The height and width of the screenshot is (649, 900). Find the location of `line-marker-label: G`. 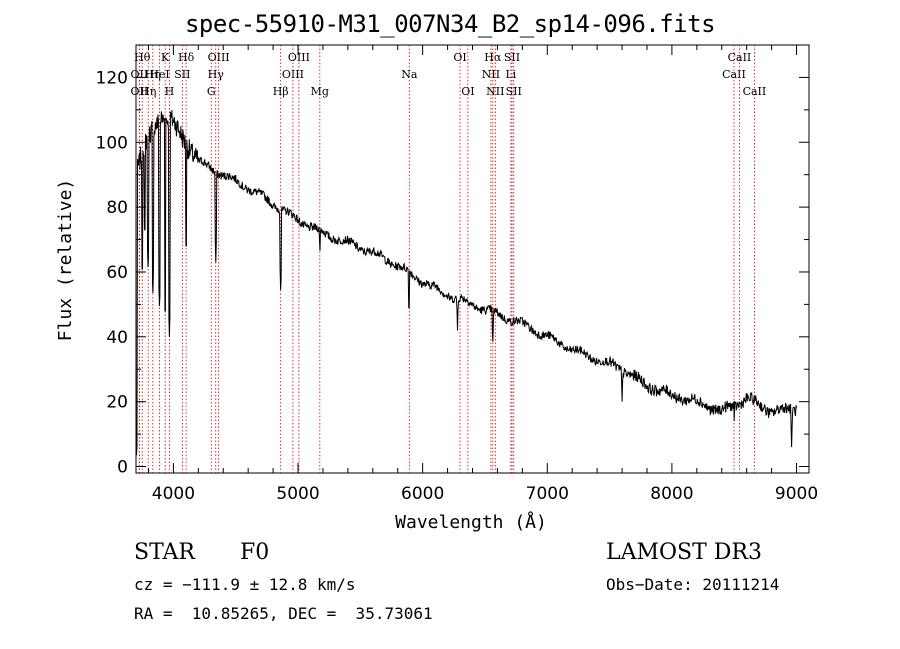

line-marker-label: G is located at coordinates (211, 91).